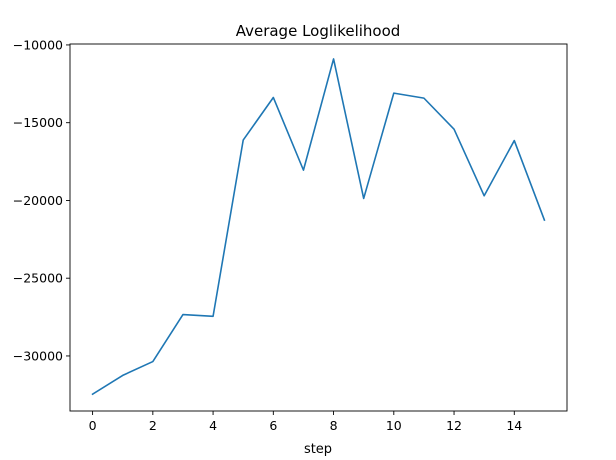 This screenshot has height=460, width=616. What do you see at coordinates (514, 425) in the screenshot?
I see `x-tick-label-14: 14` at bounding box center [514, 425].